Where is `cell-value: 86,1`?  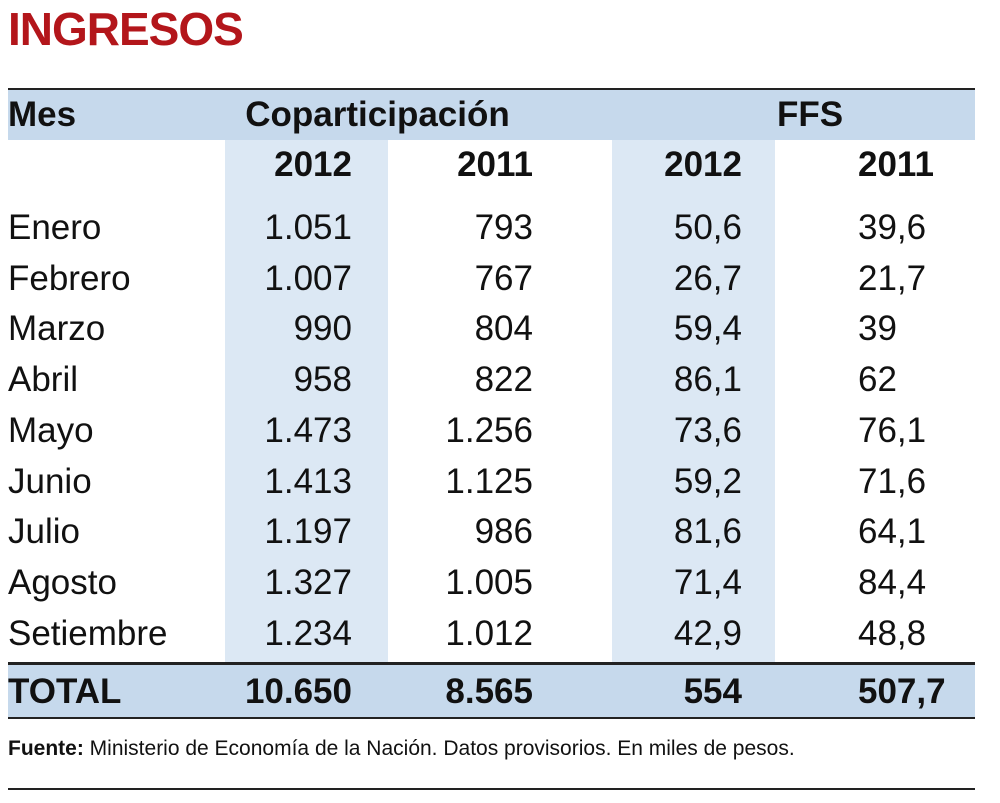 cell-value: 86,1 is located at coordinates (707, 380).